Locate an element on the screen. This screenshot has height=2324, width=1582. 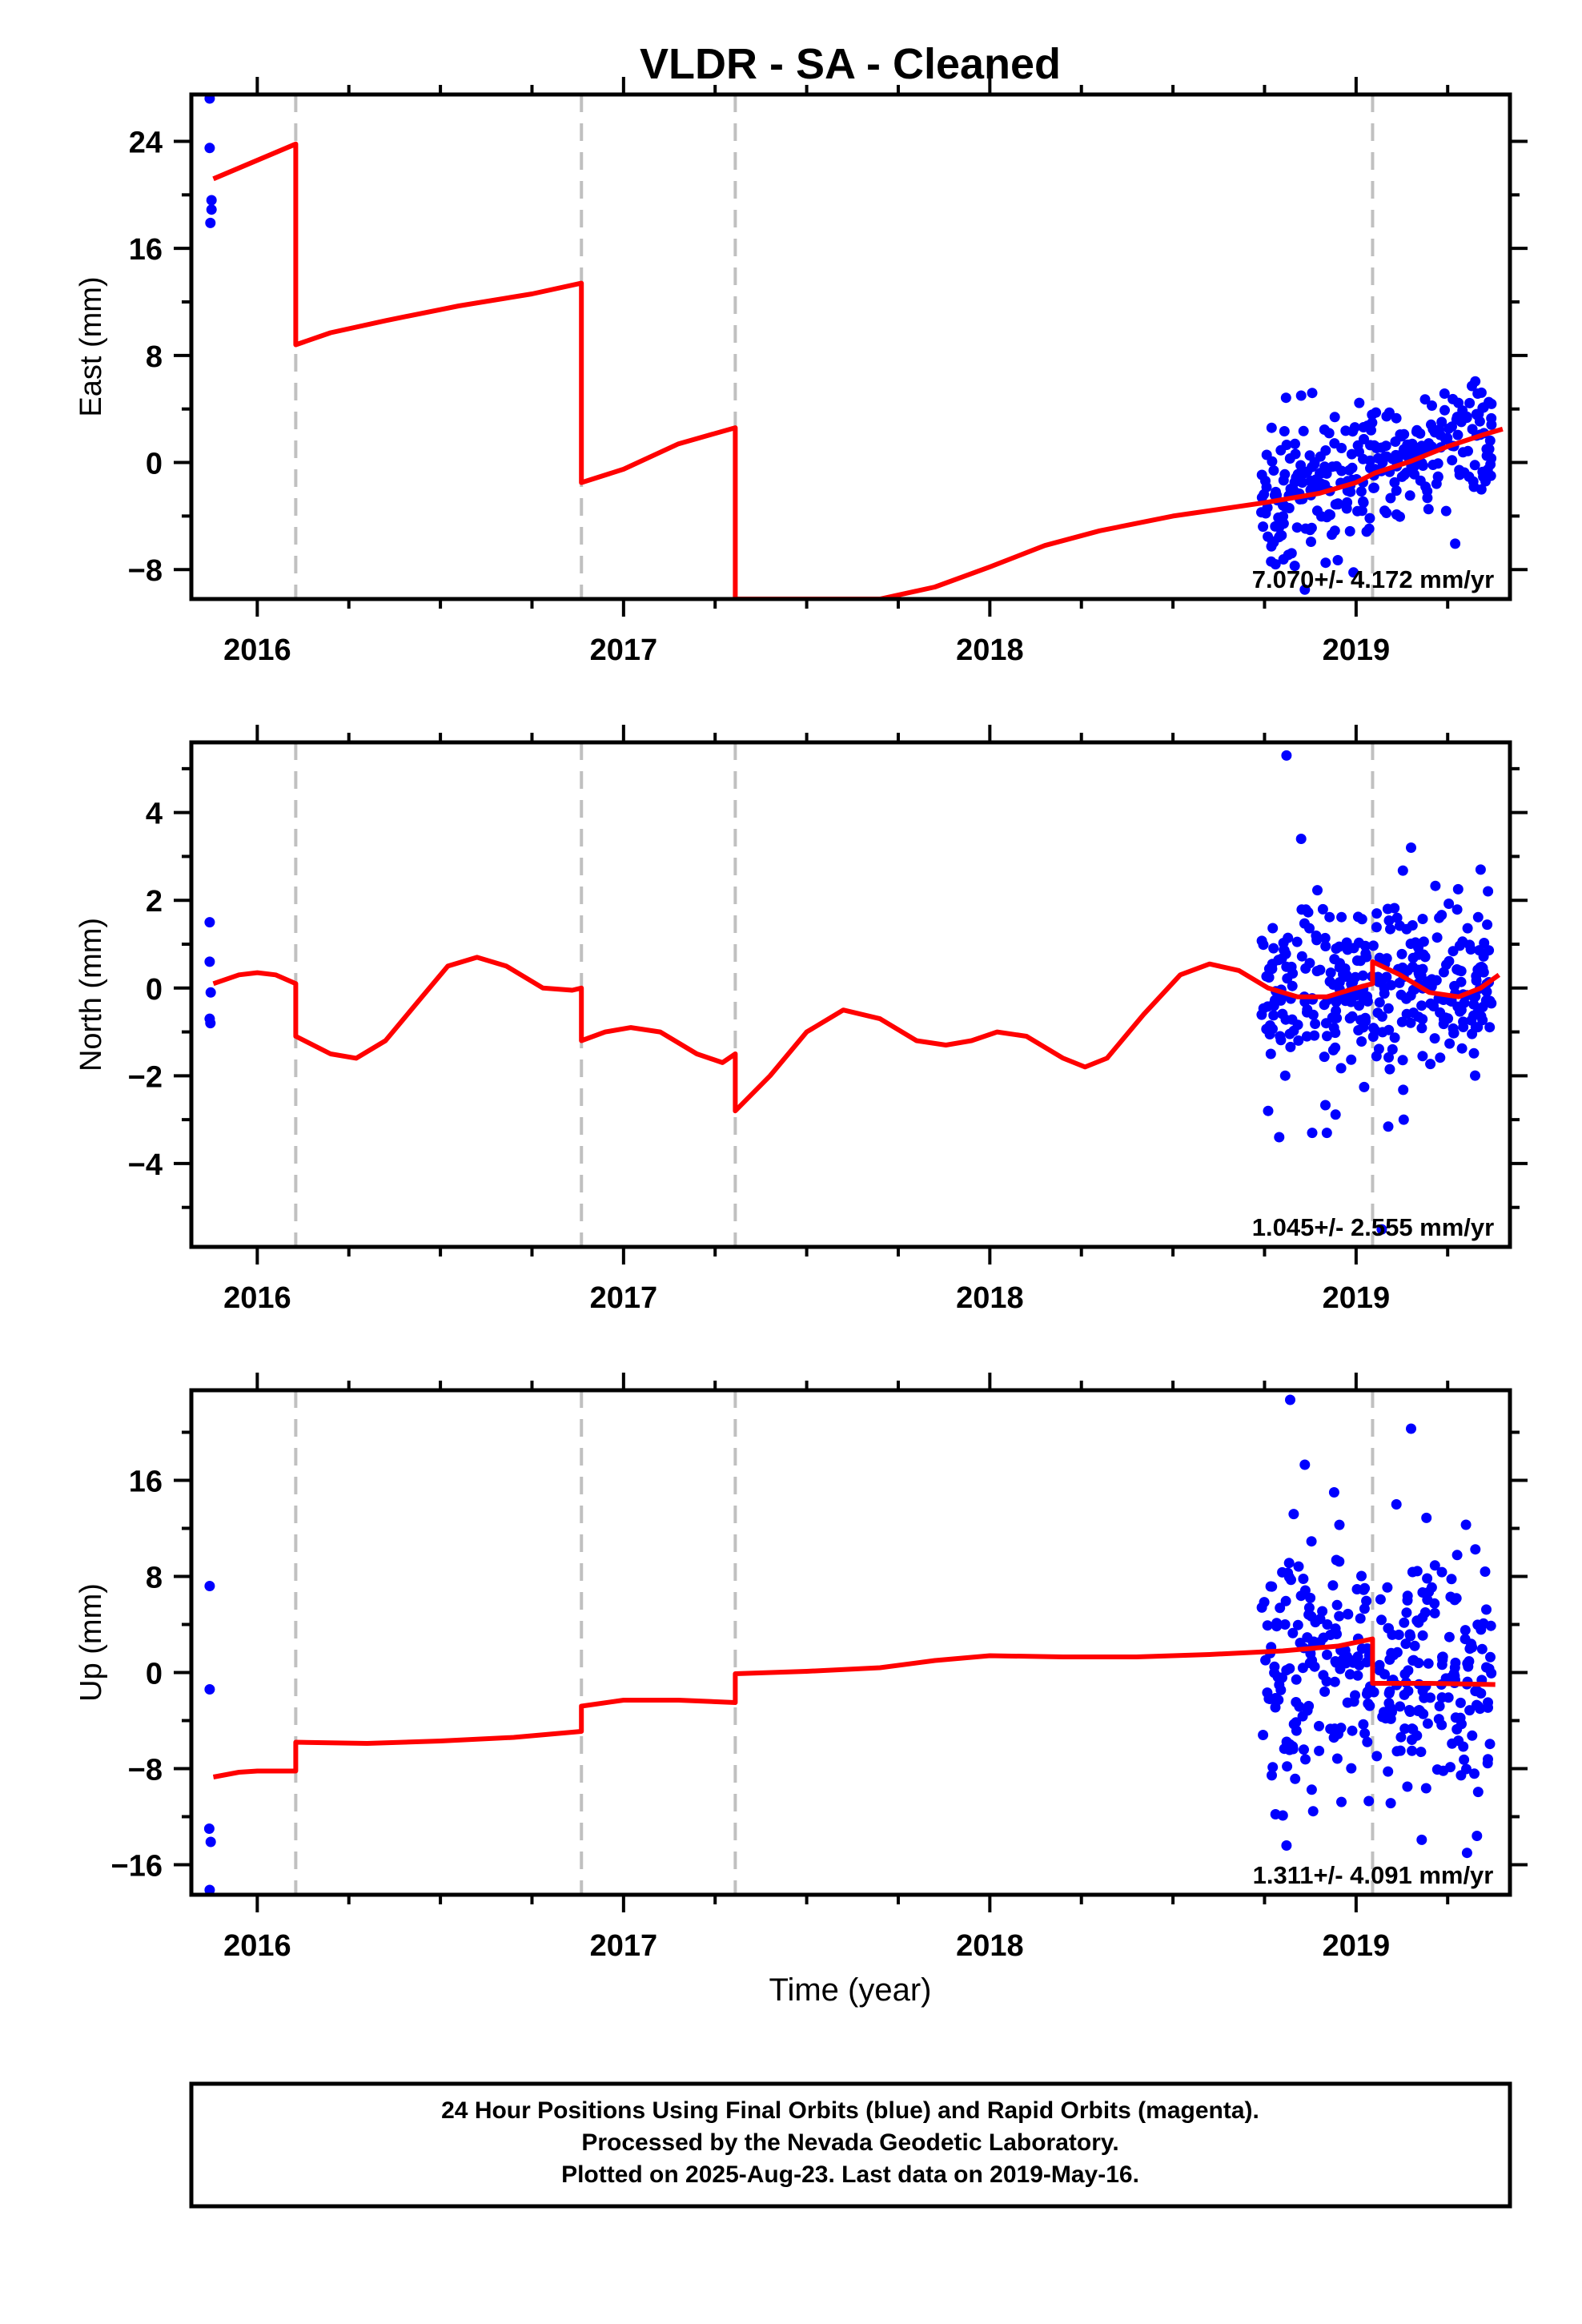
x-tick-label: 2019 is located at coordinates (1357, 1946).